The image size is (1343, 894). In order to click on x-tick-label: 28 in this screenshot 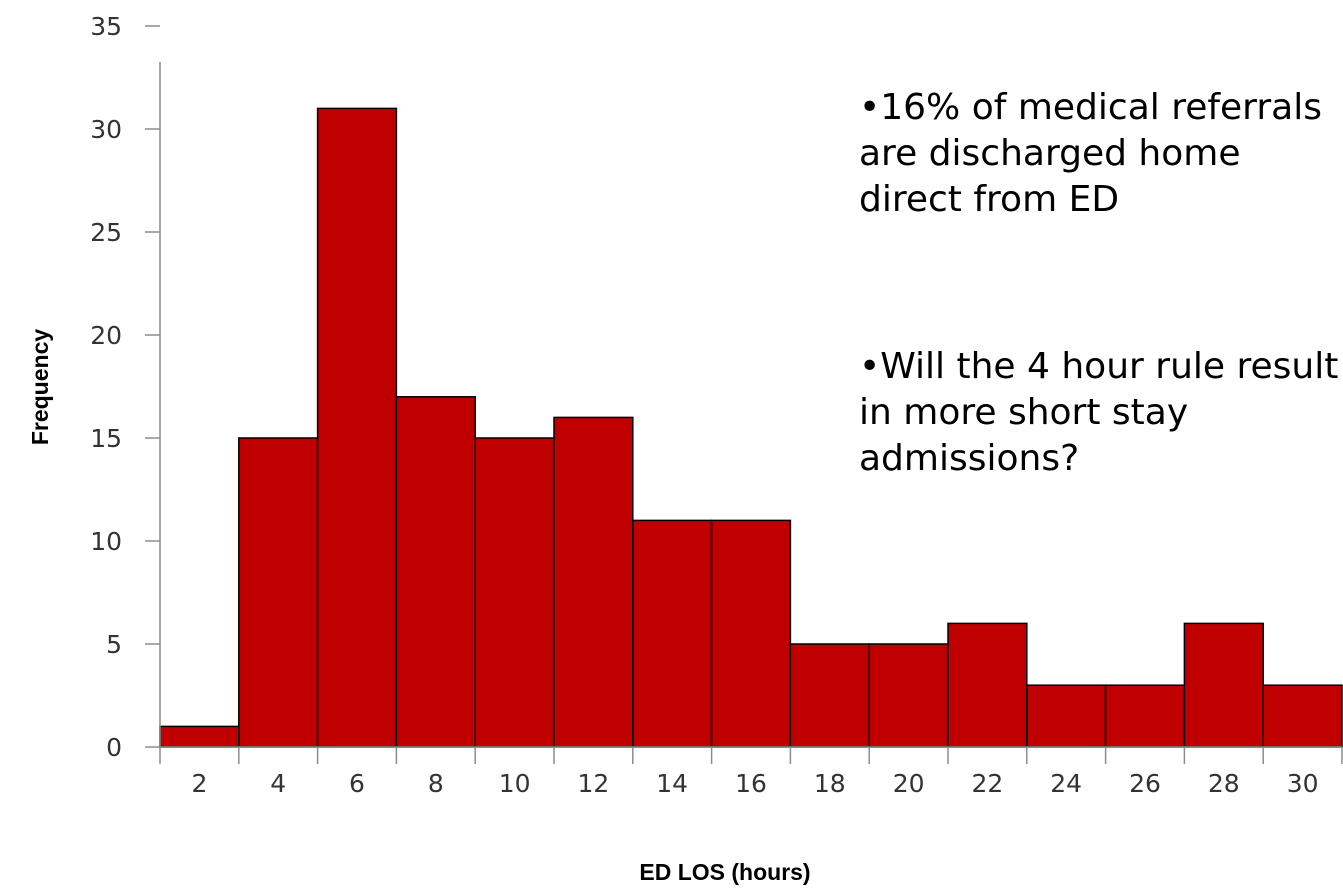, I will do `click(1224, 783)`.